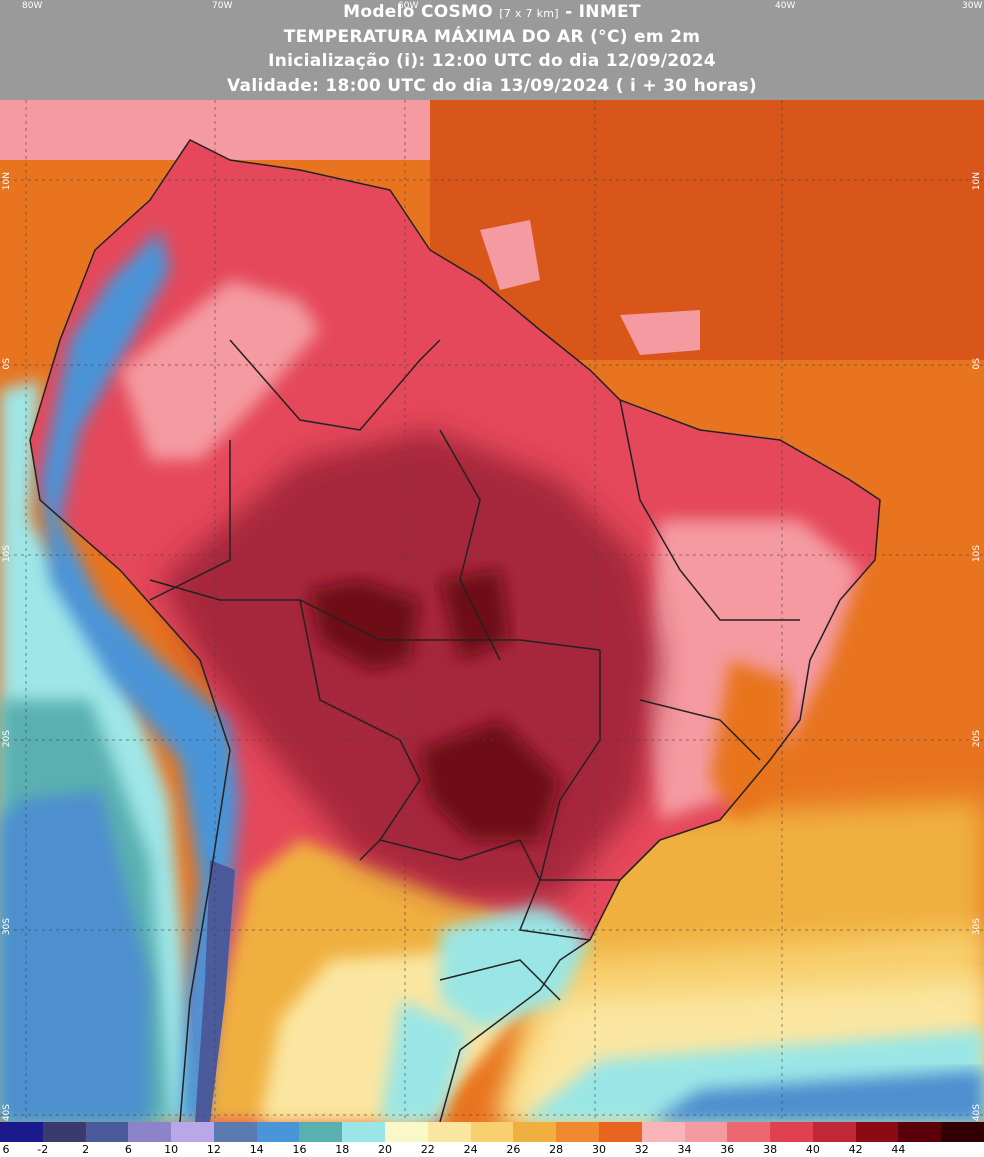  I want to click on legend-tick-label: 22, so click(427, 1149).